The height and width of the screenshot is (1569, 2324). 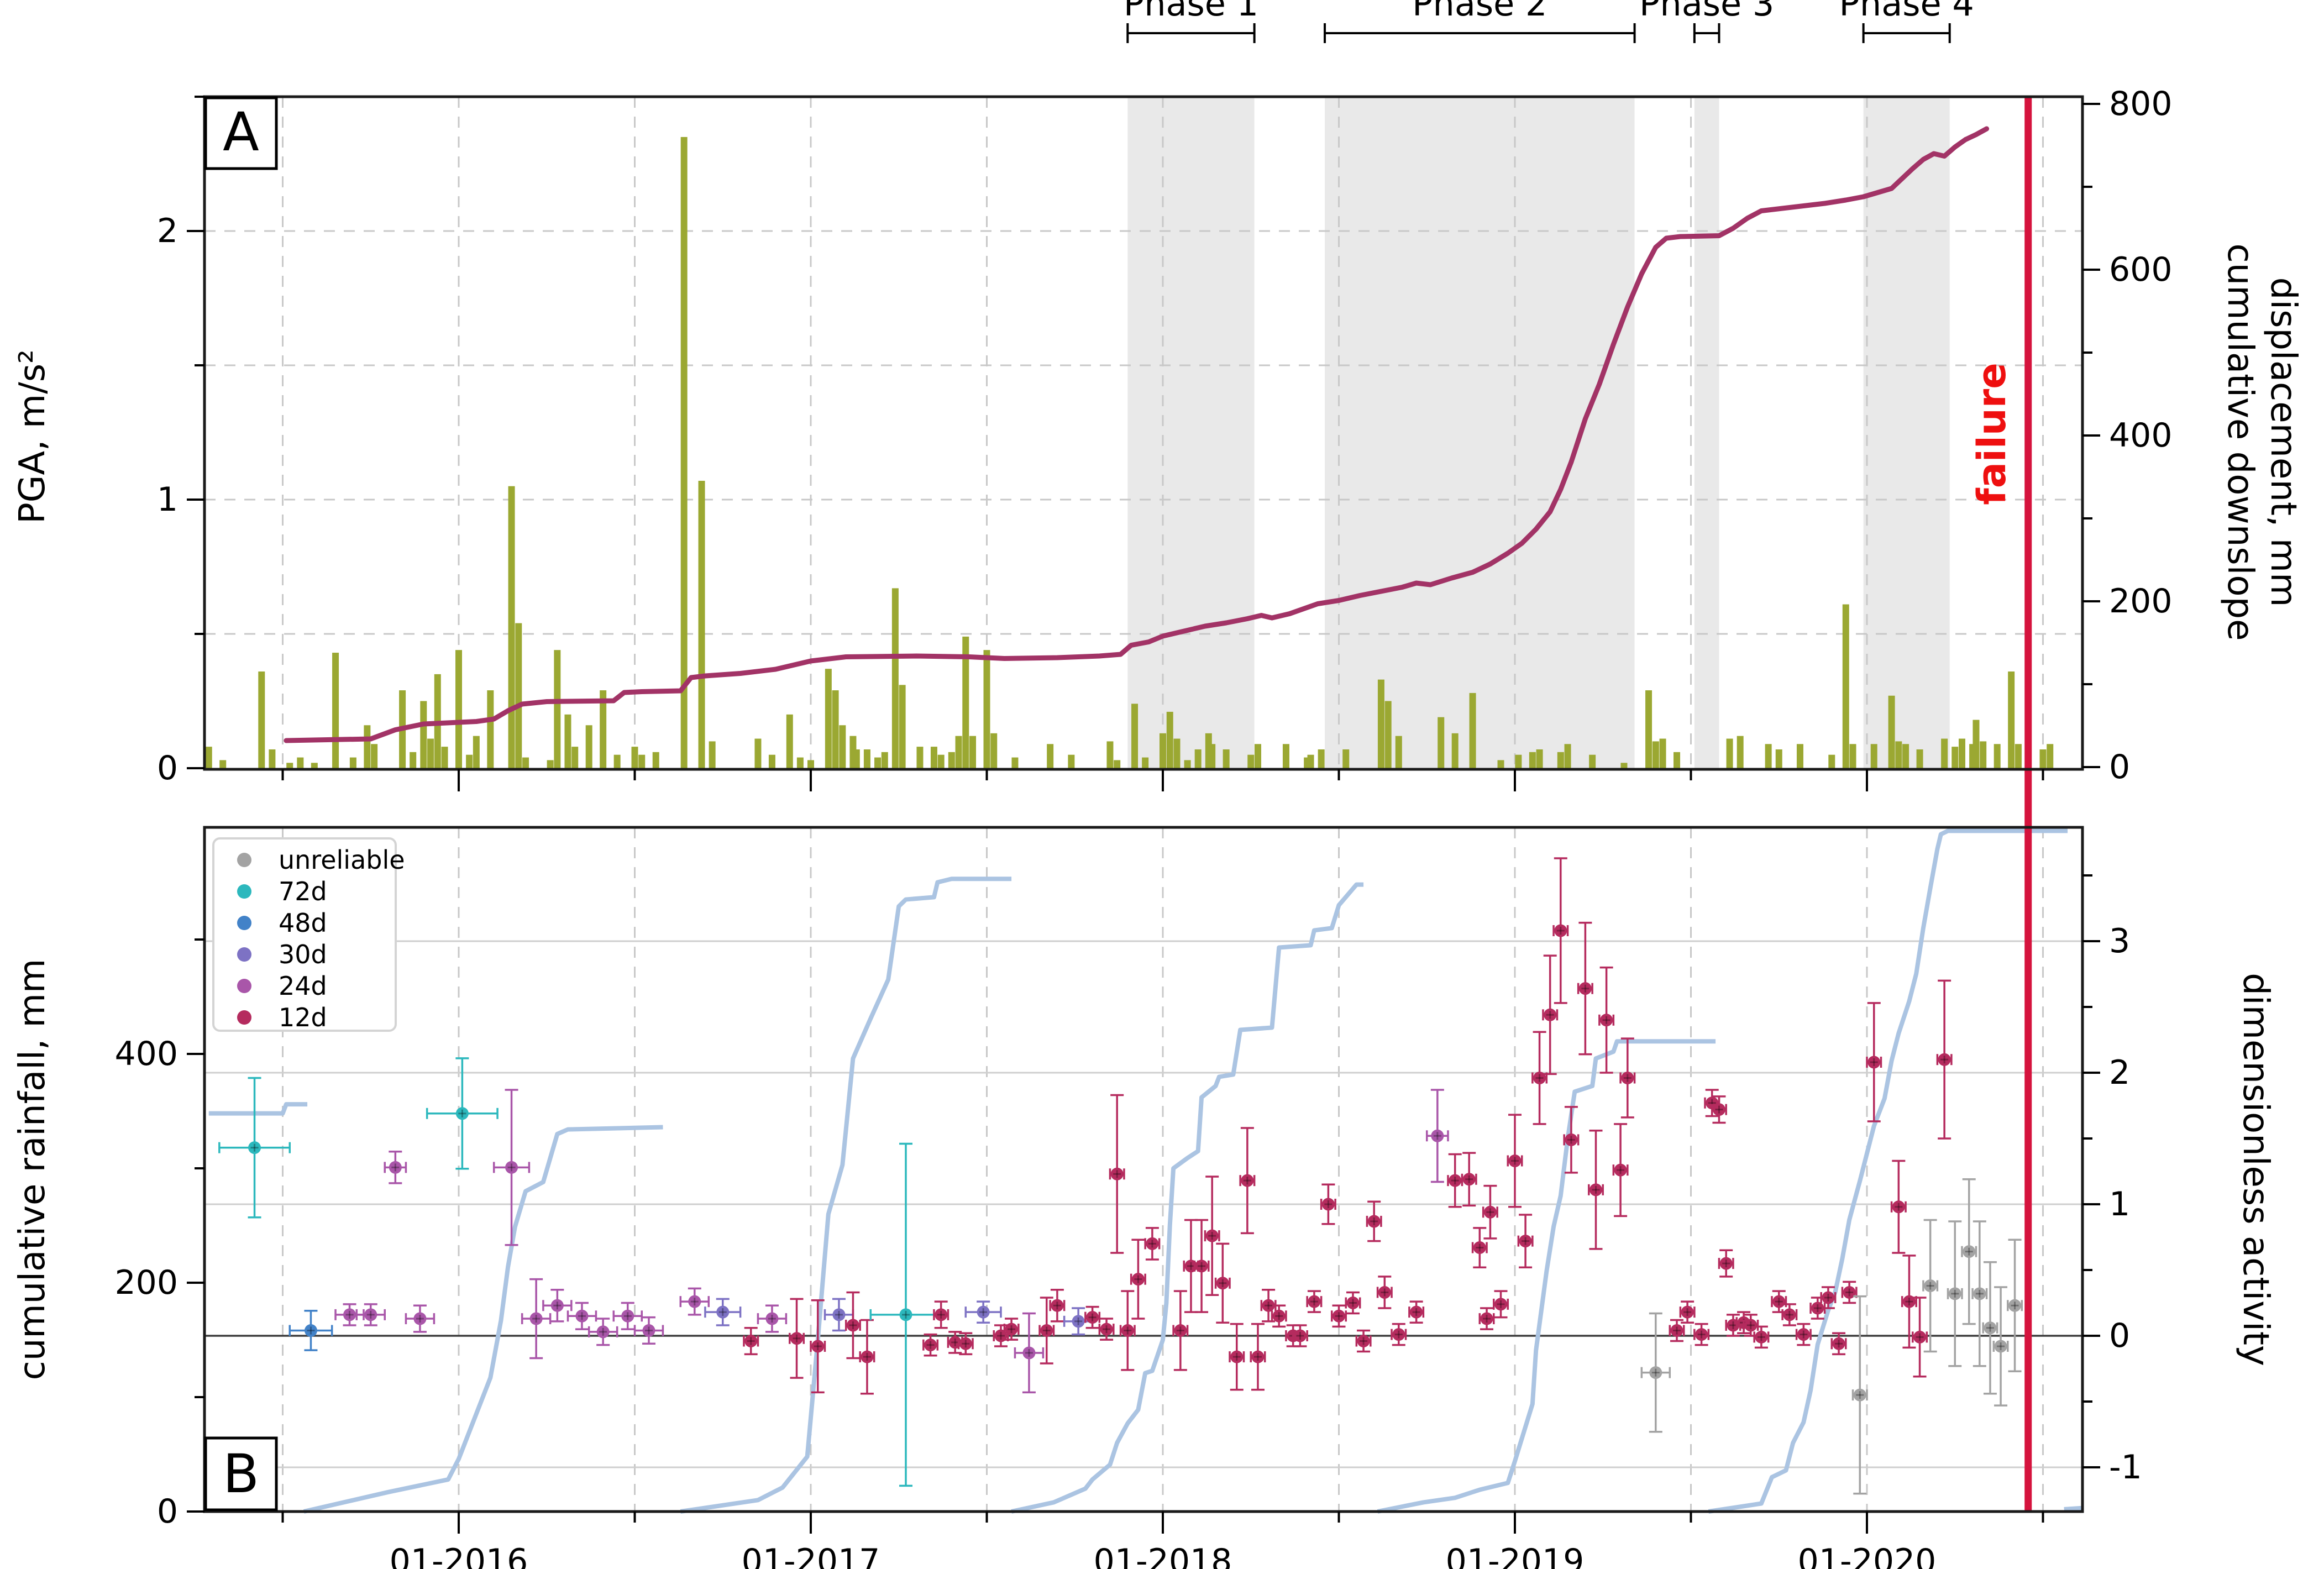 I want to click on x-tick-label: 01-2016, so click(x=459, y=1555).